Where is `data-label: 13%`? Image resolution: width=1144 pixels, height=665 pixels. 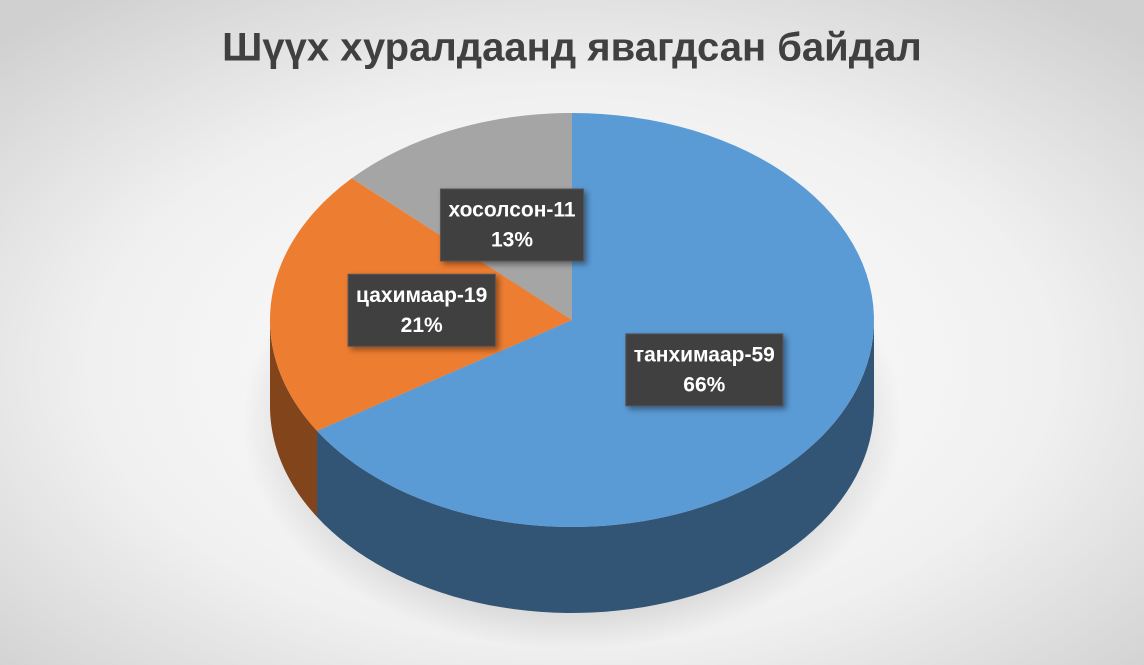
data-label: 13% is located at coordinates (512, 240).